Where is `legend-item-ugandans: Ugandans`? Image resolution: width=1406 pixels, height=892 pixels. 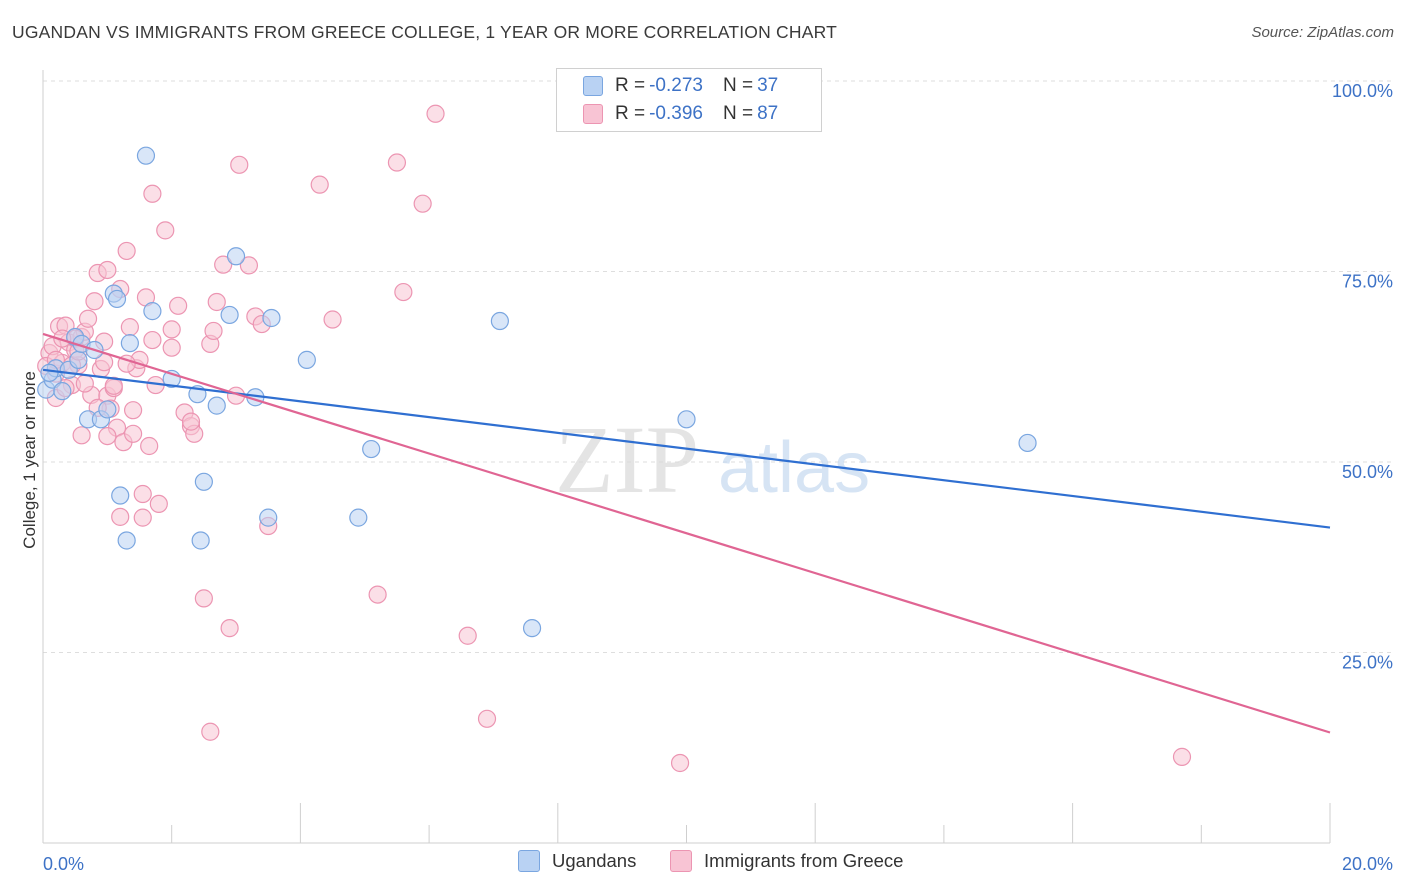
legend-item-ugandans: Ugandans is located at coordinates (577, 861).